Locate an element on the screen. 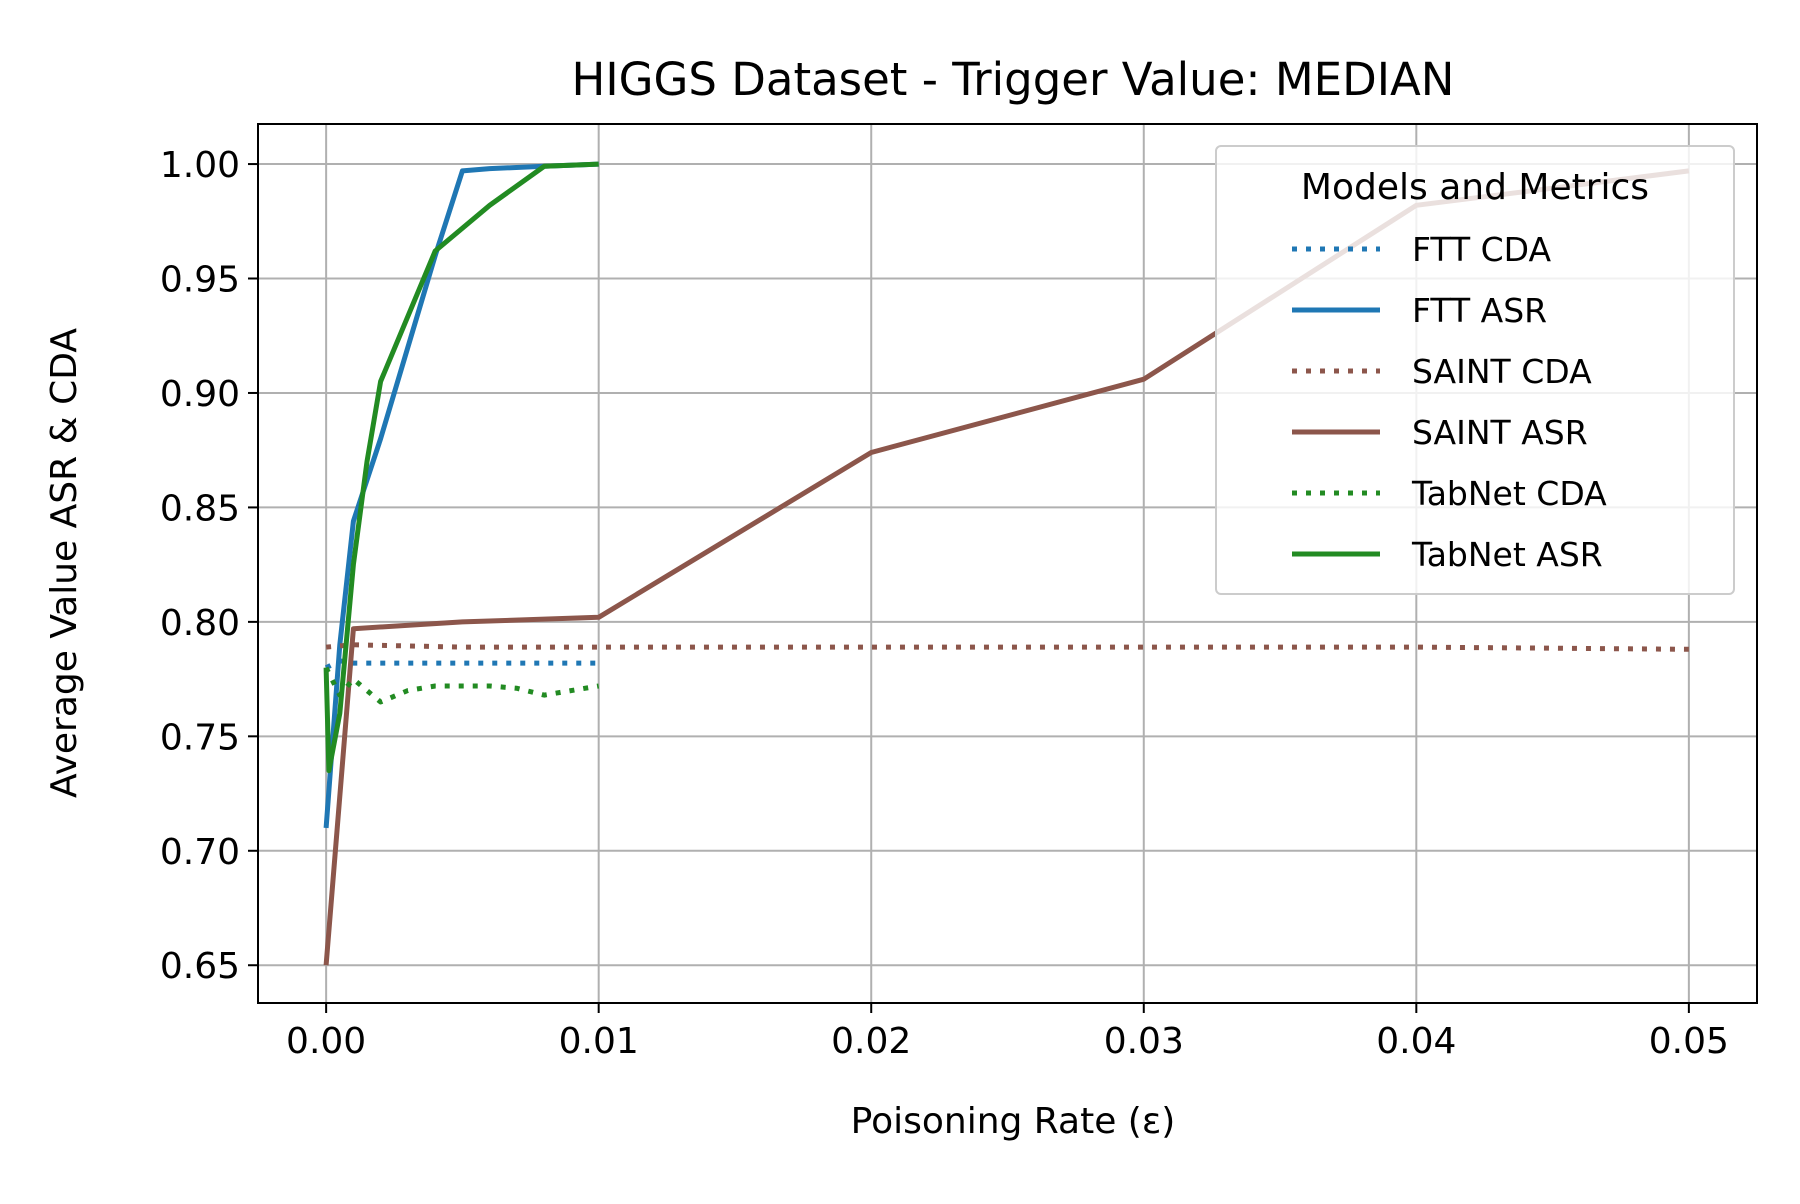  x-tick-label: 0.04 is located at coordinates (1416, 1041).